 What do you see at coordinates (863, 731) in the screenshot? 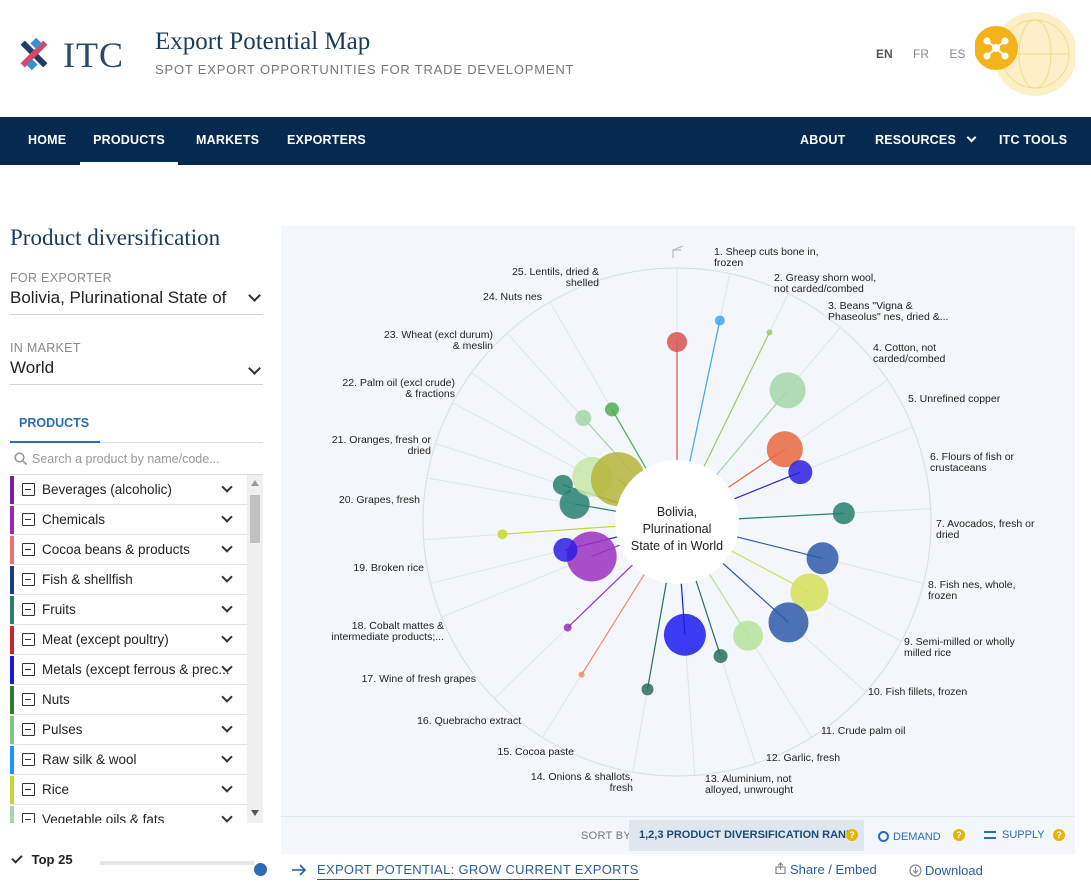
I see `product-label: 11. Crude palm oil` at bounding box center [863, 731].